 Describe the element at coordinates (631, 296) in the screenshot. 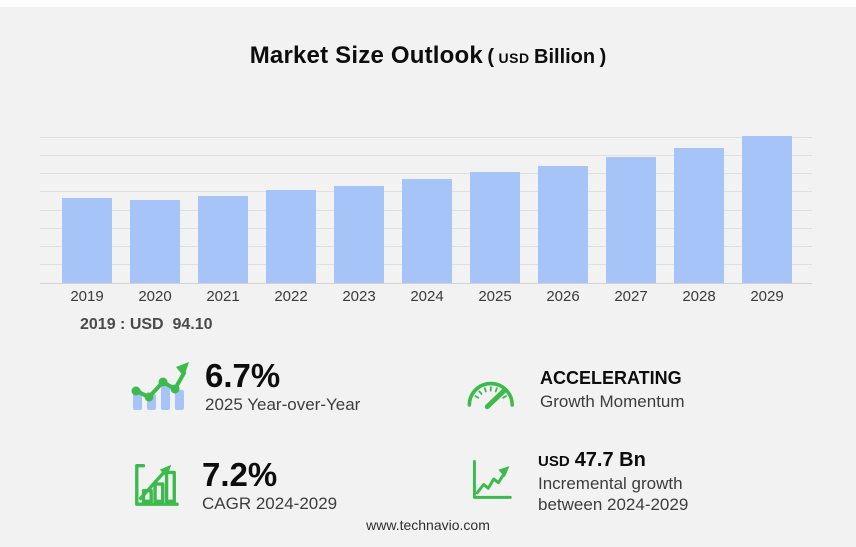

I see `x-tick-2027: 2027` at that location.